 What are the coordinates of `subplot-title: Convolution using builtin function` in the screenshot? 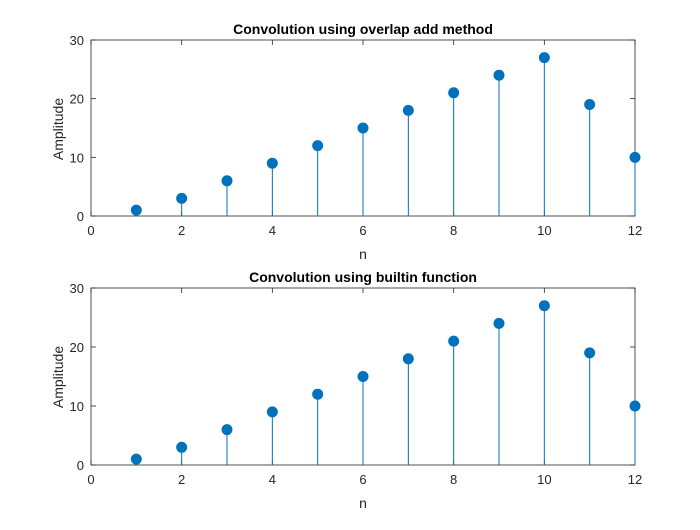 It's located at (363, 277).